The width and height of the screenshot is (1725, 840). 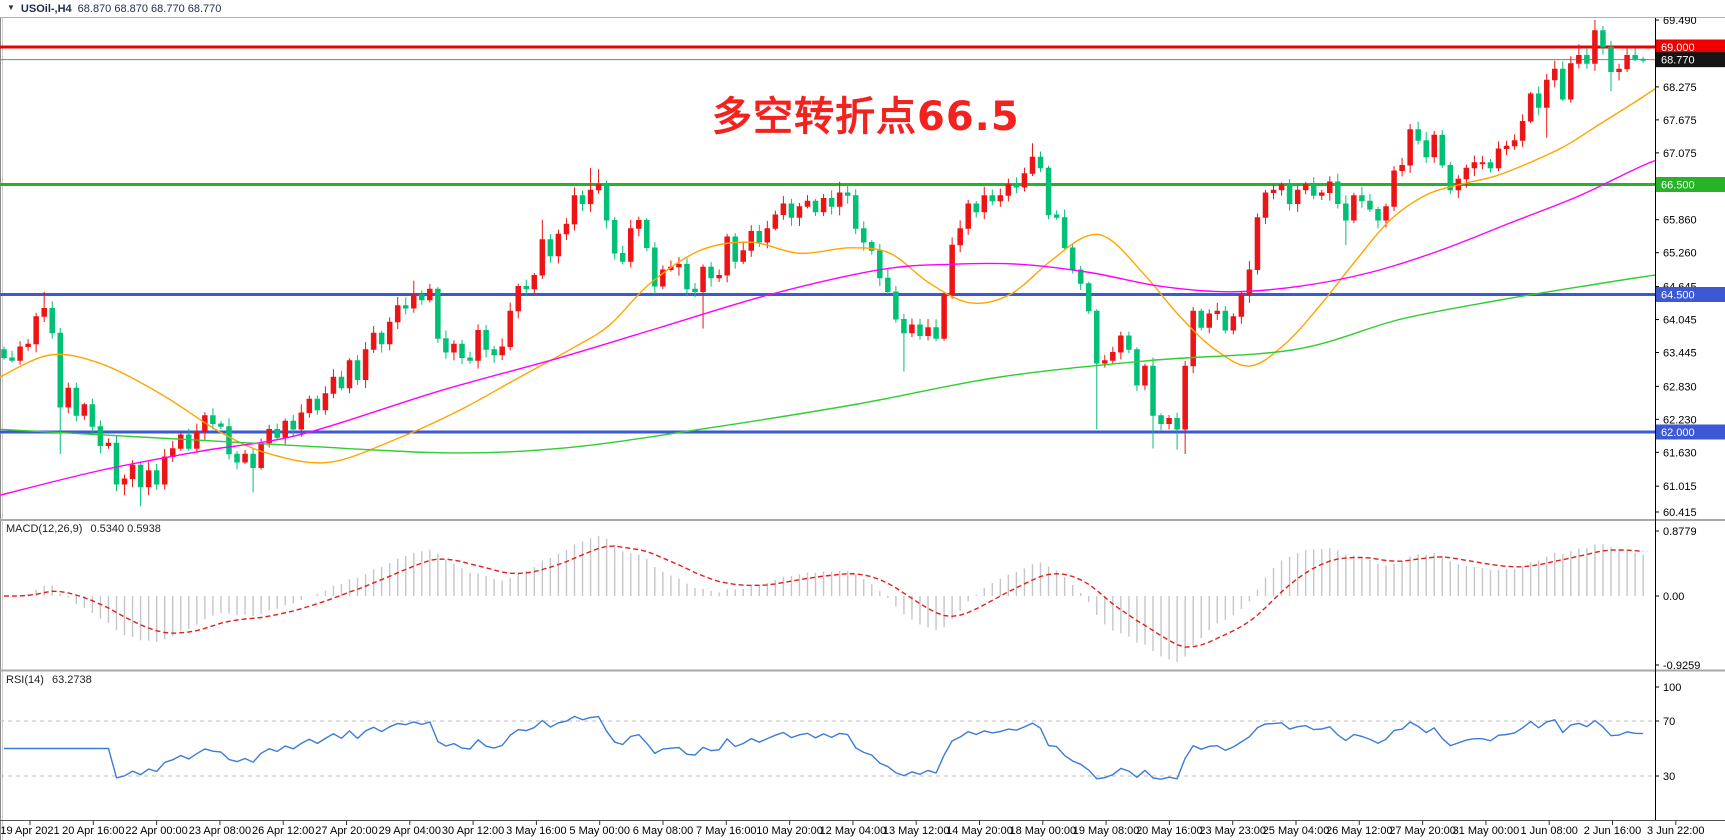 I want to click on price-axis-label: 67.675, so click(x=1680, y=121).